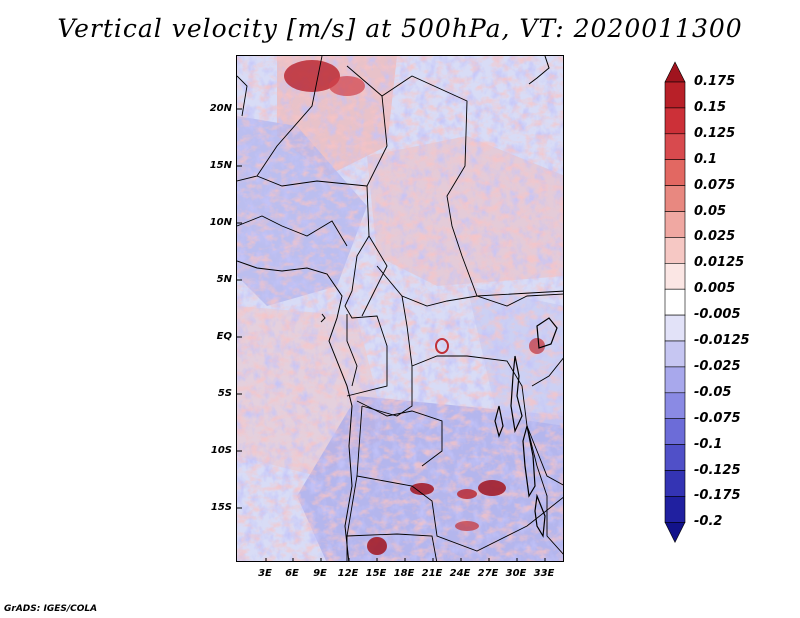 The height and width of the screenshot is (618, 800). What do you see at coordinates (715, 185) in the screenshot?
I see `colorbar-label: 0.075` at bounding box center [715, 185].